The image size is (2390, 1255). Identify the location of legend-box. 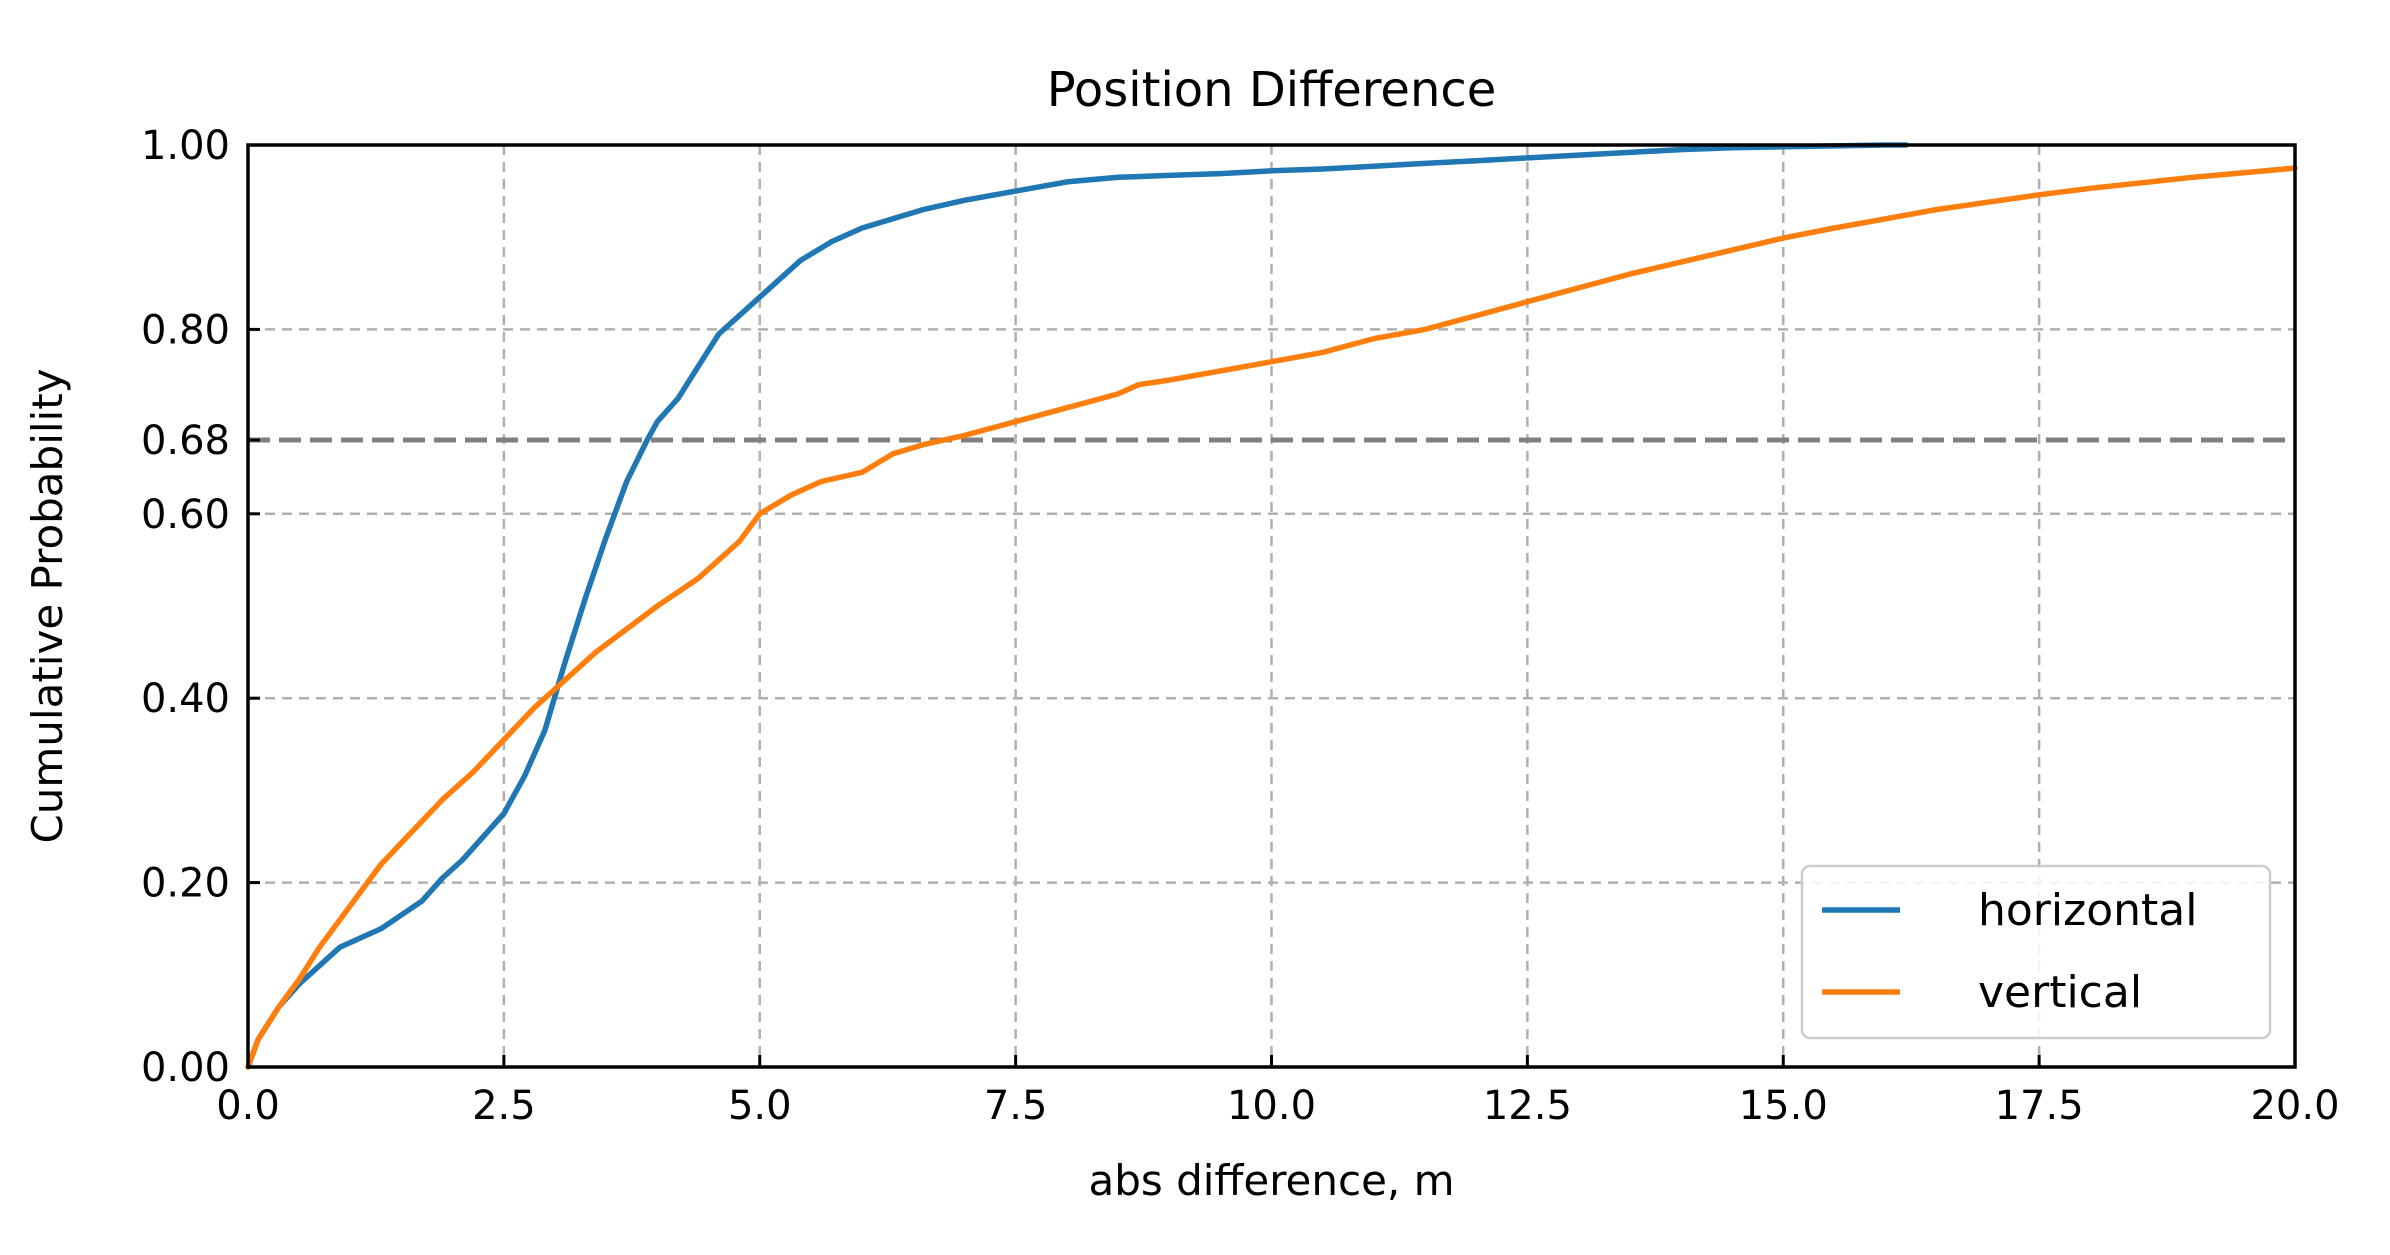
(2036, 952).